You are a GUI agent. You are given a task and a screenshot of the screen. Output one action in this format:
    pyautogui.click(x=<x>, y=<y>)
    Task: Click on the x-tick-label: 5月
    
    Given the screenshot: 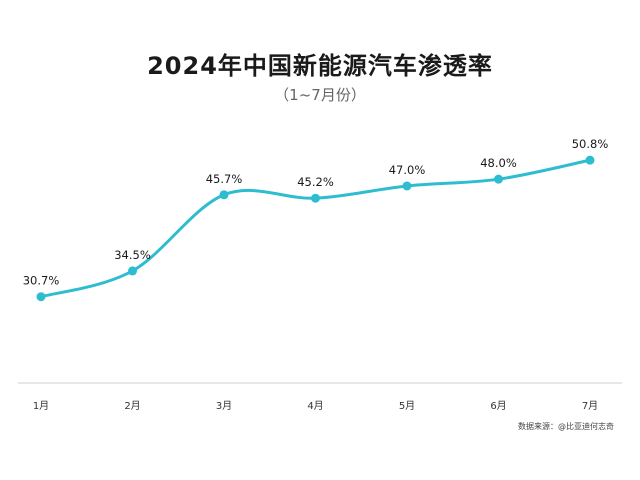 What is the action you would take?
    pyautogui.click(x=407, y=406)
    